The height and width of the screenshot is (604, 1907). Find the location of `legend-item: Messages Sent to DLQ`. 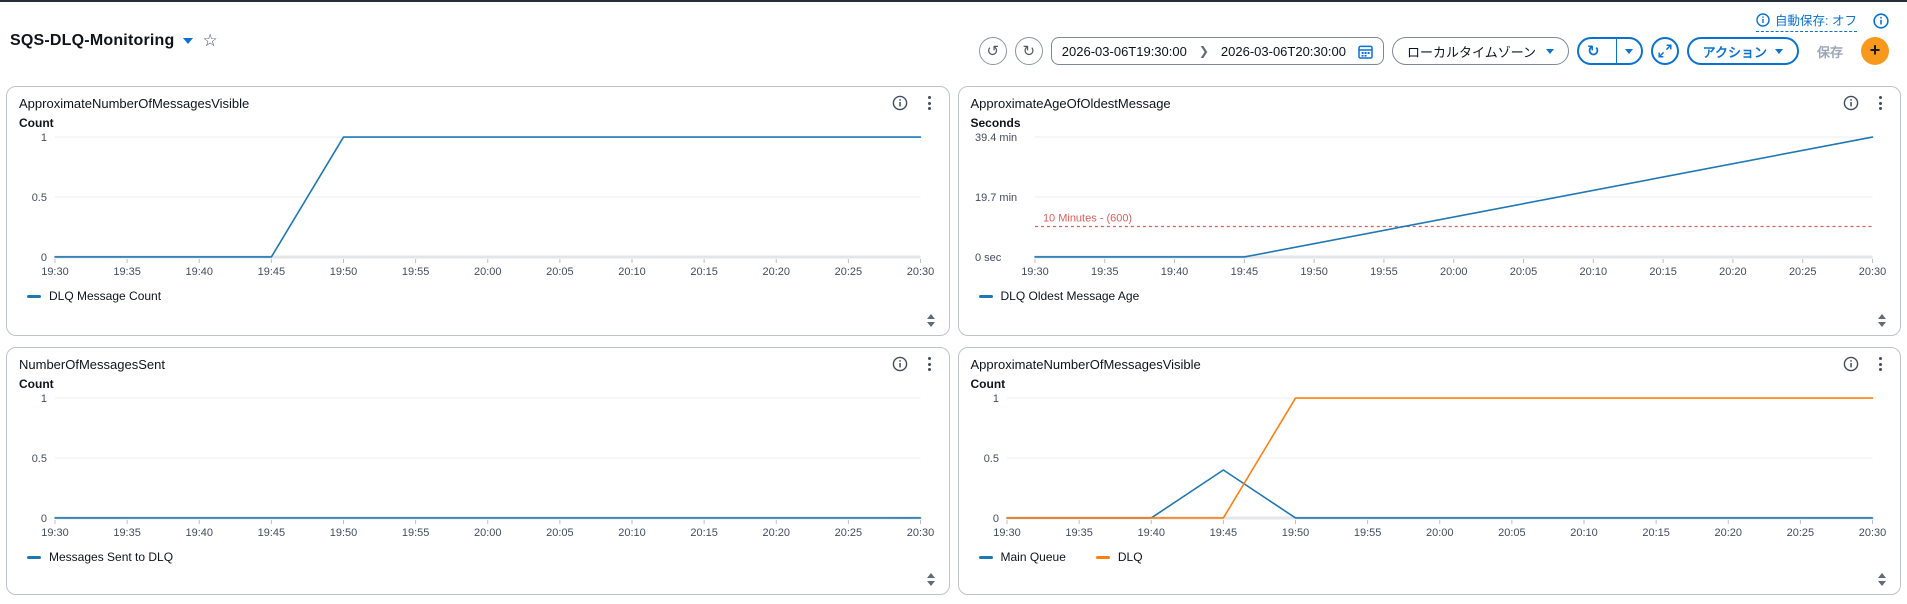

legend-item: Messages Sent to DLQ is located at coordinates (100, 557).